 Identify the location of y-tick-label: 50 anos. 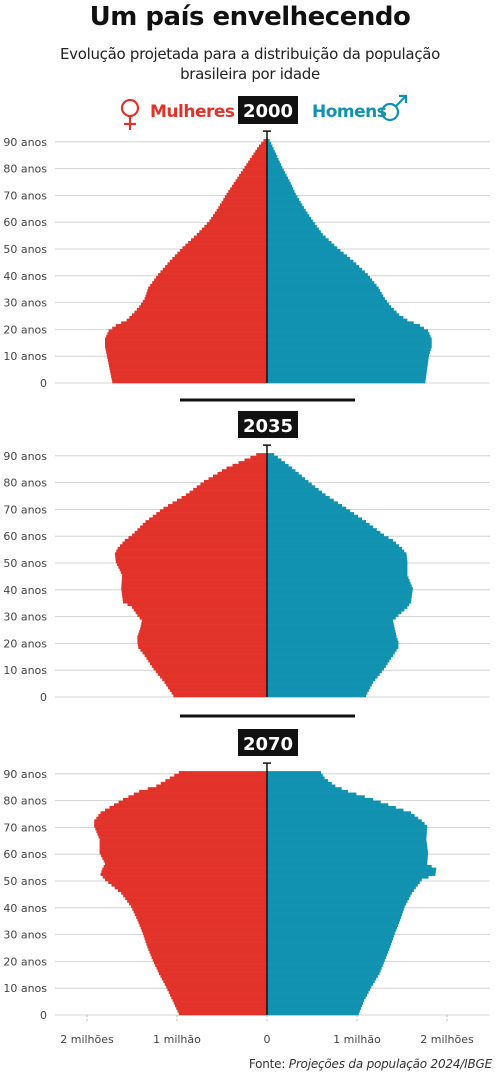
(25, 249).